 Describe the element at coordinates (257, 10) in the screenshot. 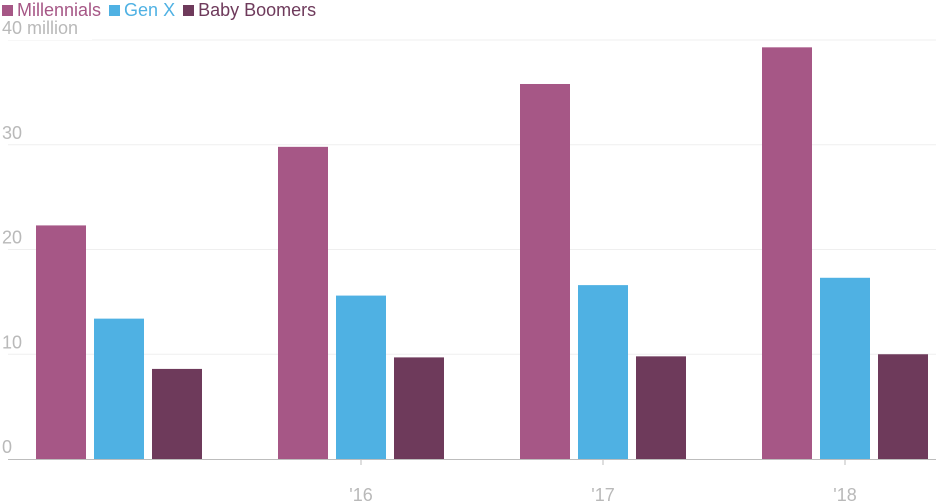

I see `legend-label-baby-boomers: Baby Boomers` at that location.